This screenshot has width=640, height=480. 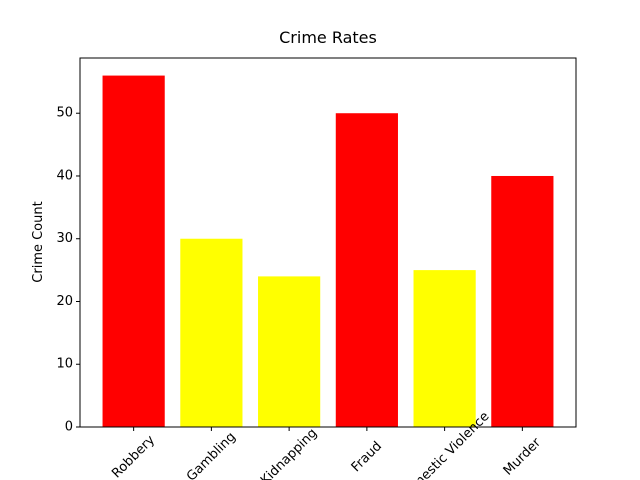 I want to click on x-tick-label: Robbery, so click(x=133, y=456).